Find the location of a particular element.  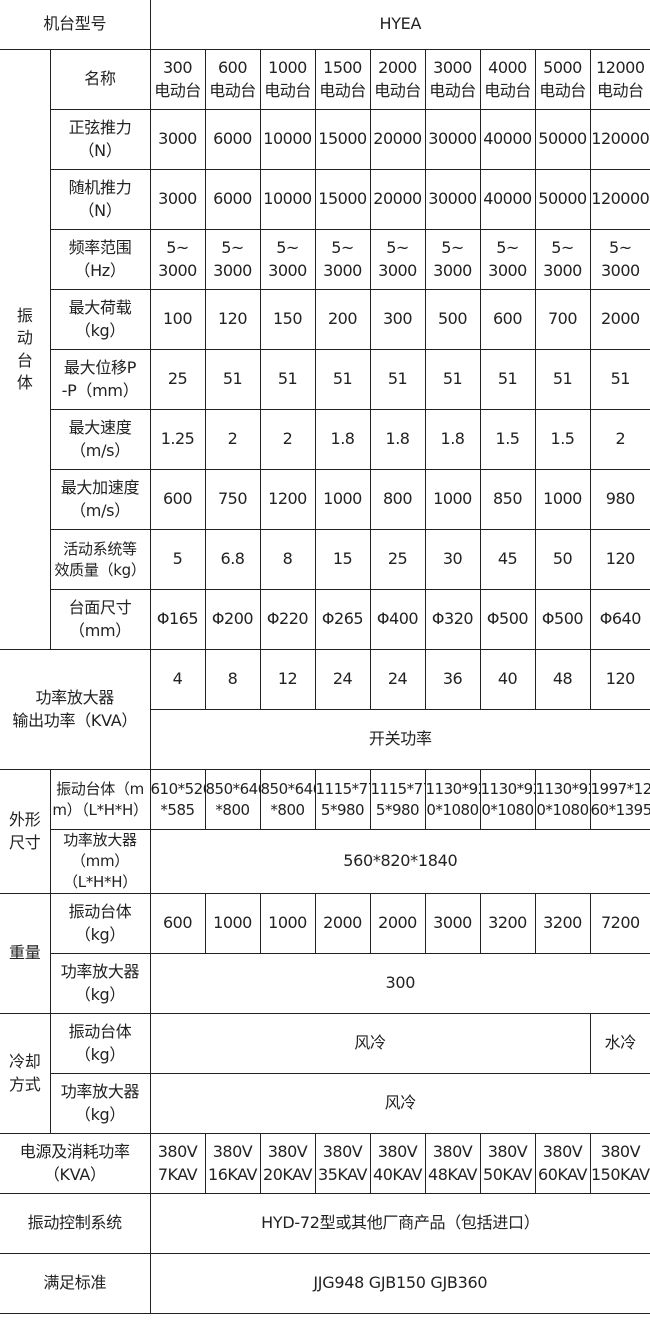

value-cell: 2000 电动台 is located at coordinates (397, 79).